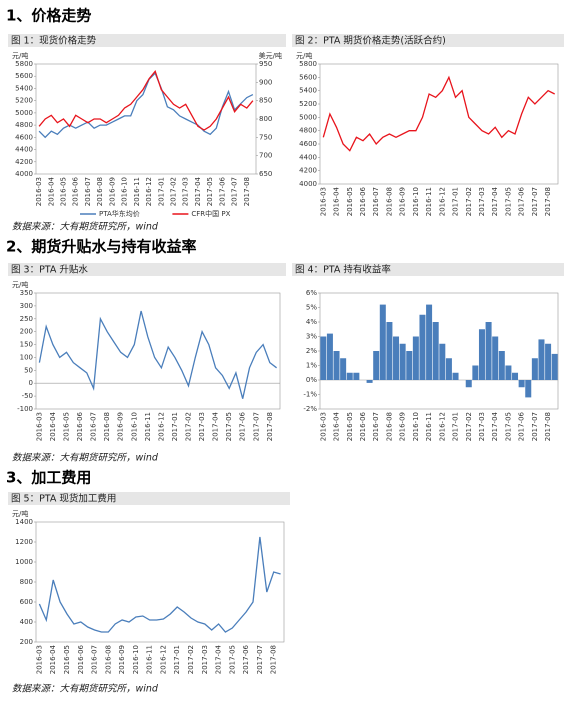  Describe the element at coordinates (210, 213) in the screenshot. I see `legend-label: CFR中国 PX` at that location.